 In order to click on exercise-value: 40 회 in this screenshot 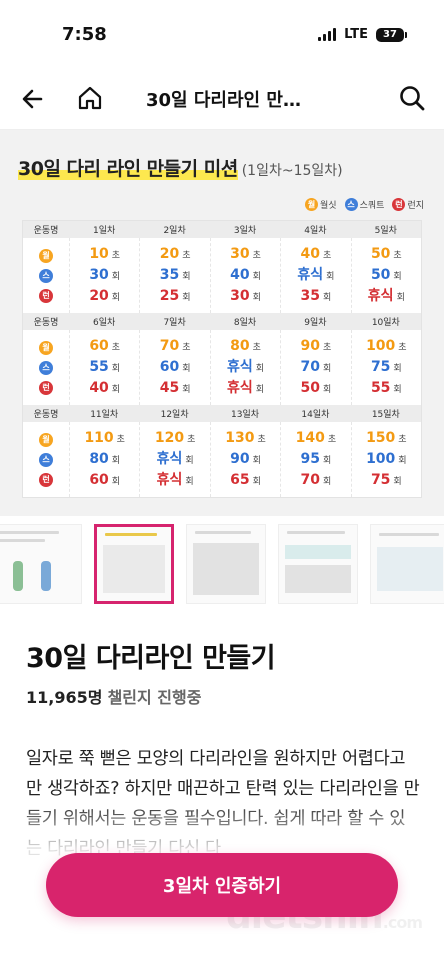, I will do `click(245, 276)`.